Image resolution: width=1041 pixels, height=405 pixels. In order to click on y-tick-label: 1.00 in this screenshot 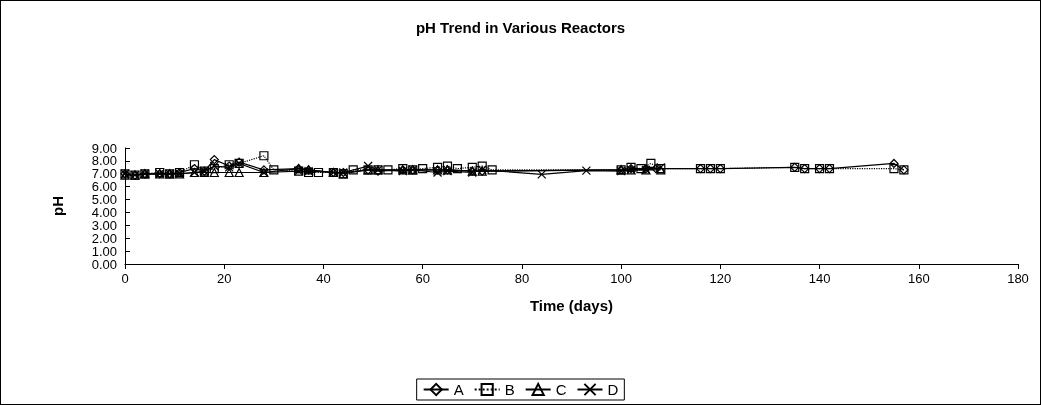, I will do `click(104, 251)`.